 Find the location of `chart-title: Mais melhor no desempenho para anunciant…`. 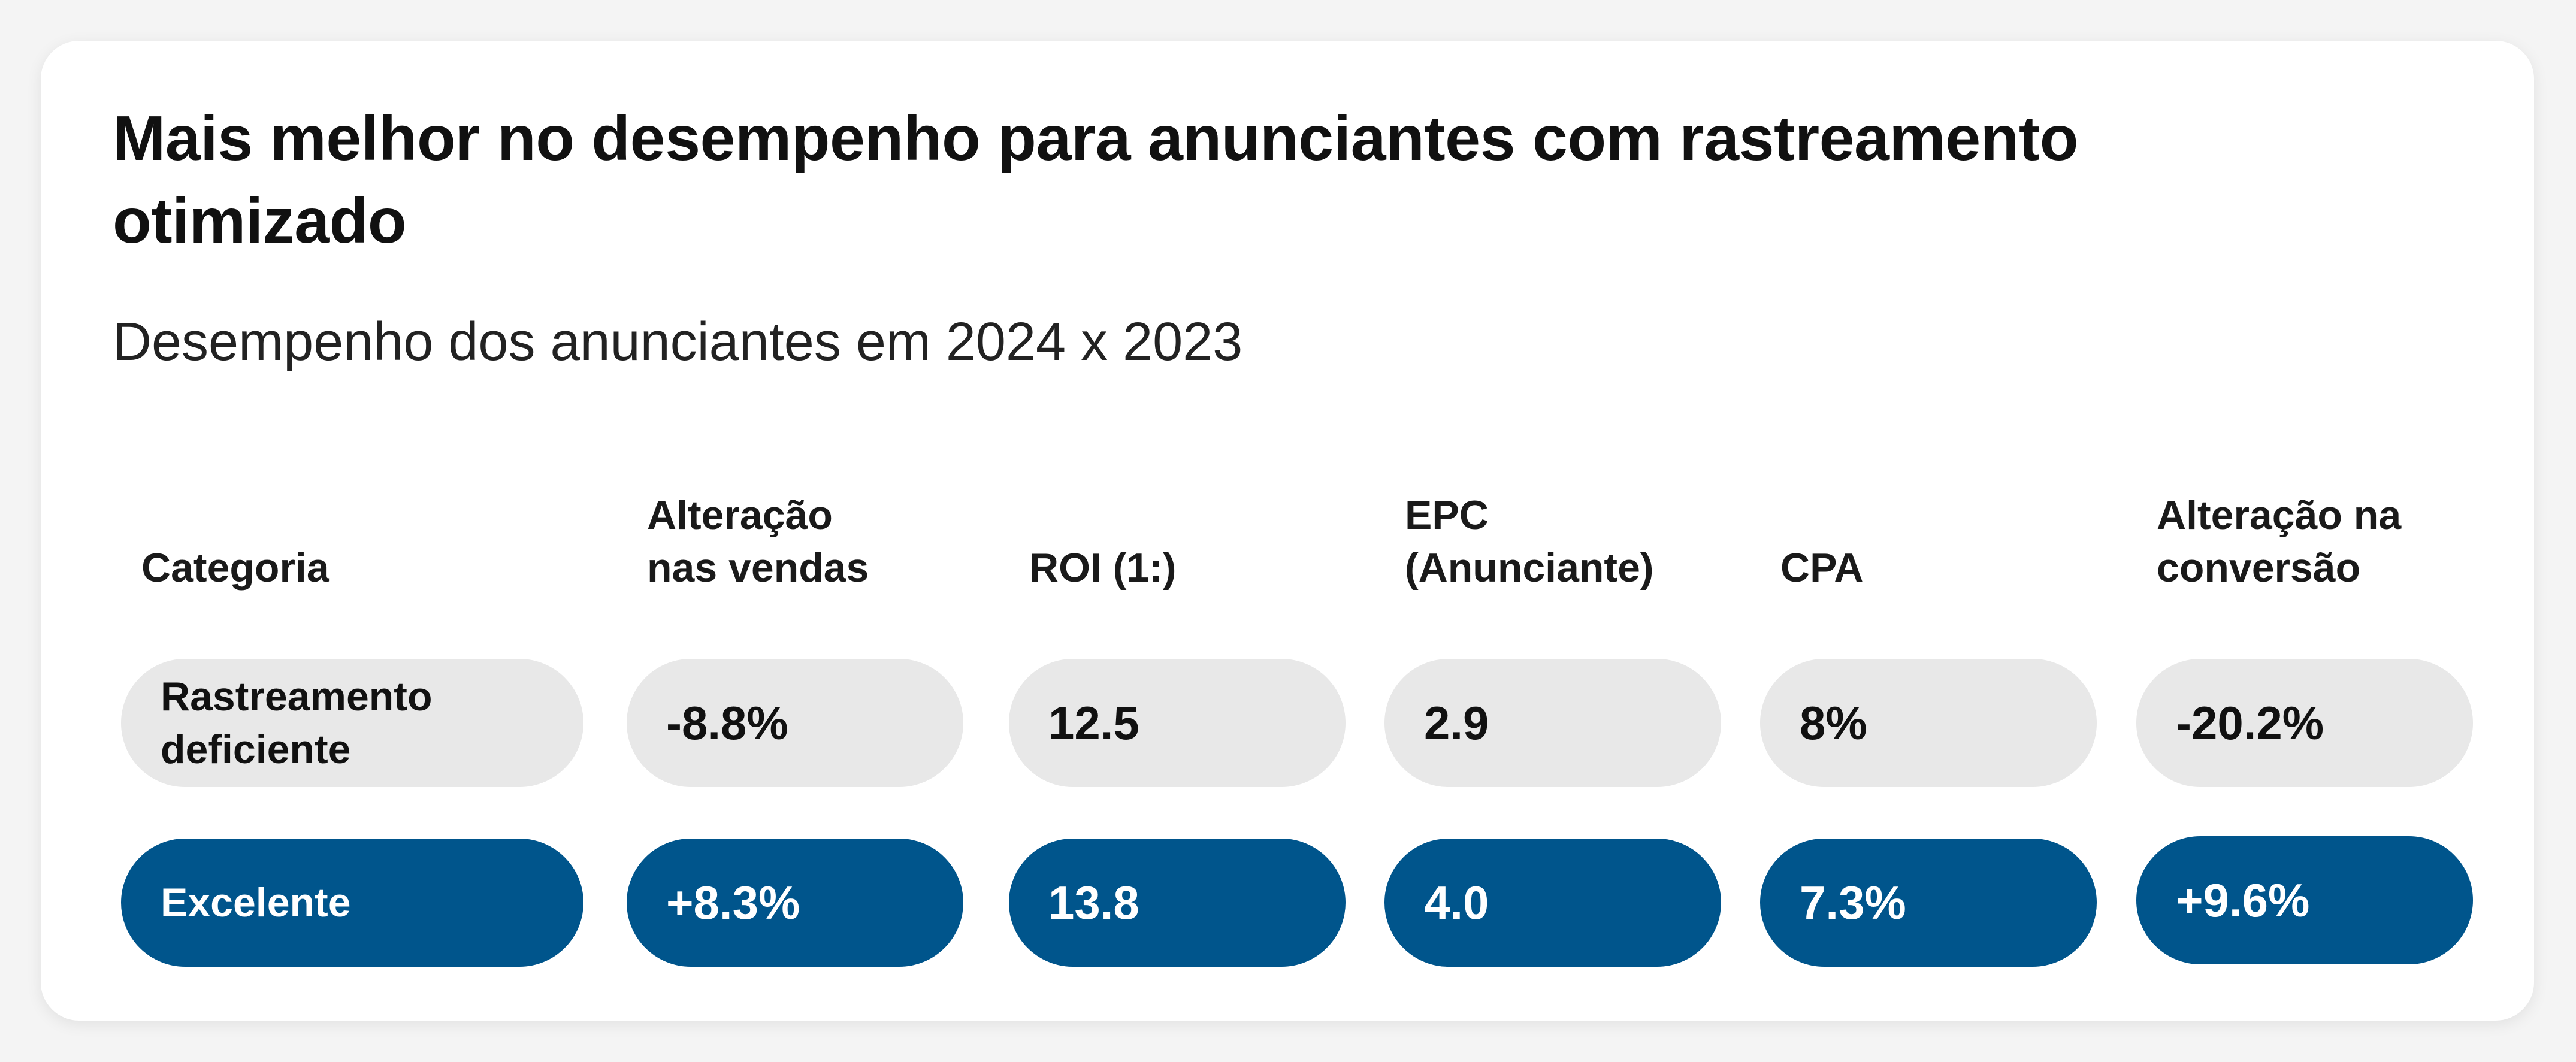

chart-title: Mais melhor no desempenho para anunciant… is located at coordinates (1095, 179).